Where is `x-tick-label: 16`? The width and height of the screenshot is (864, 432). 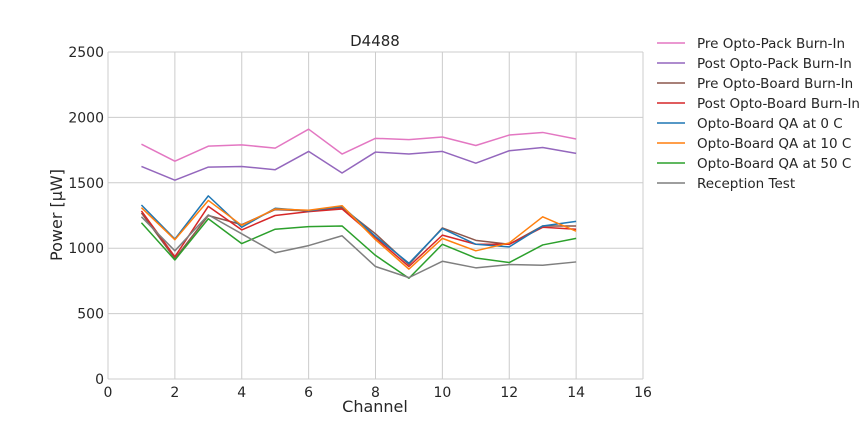
x-tick-label: 16 is located at coordinates (643, 393).